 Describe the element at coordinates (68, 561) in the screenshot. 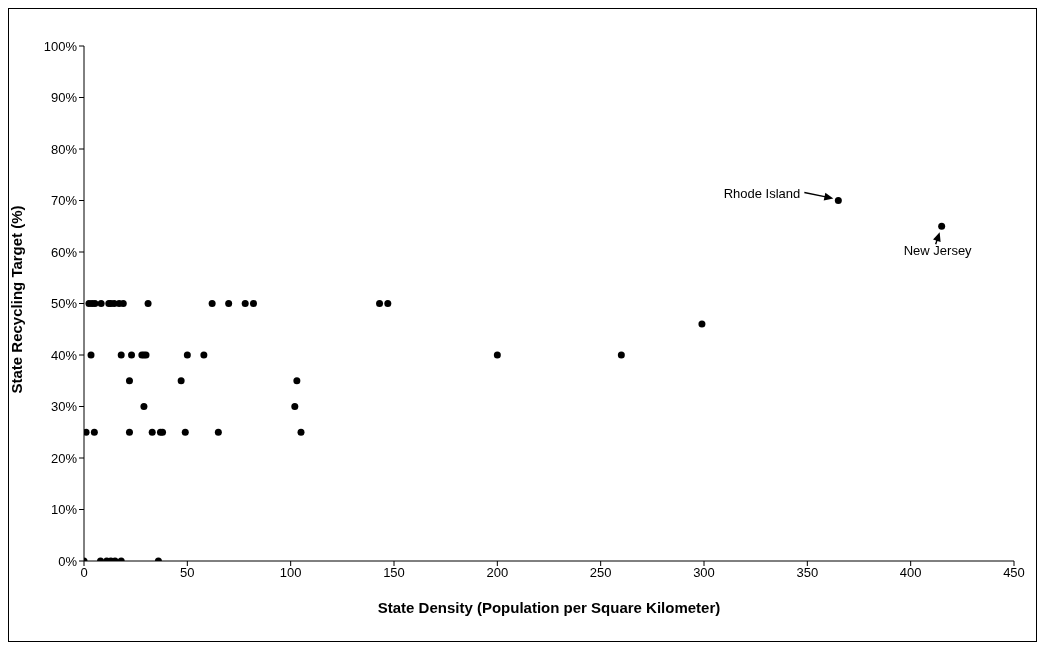

I see `y-tick-label: 0%` at that location.